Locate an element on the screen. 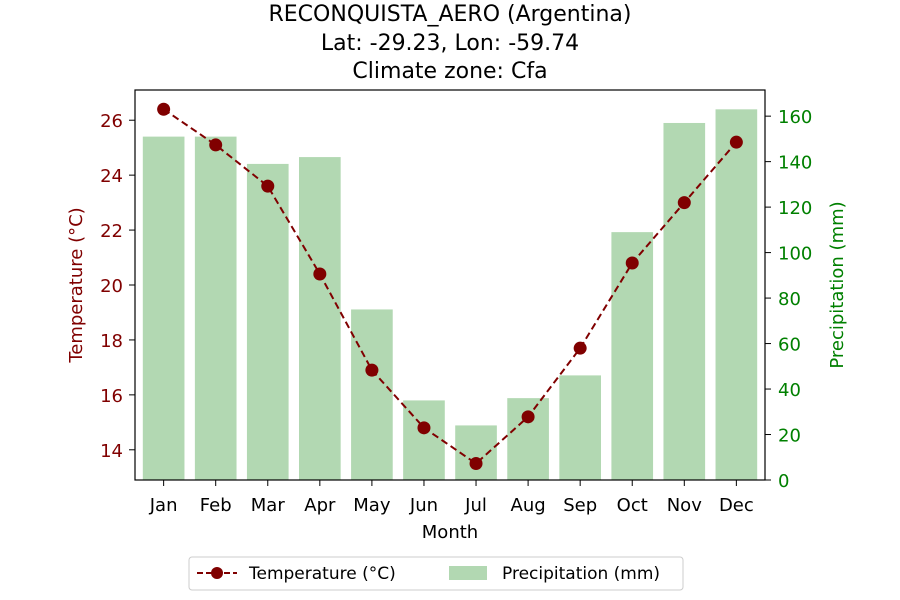 The height and width of the screenshot is (600, 900). temperature-point-apr is located at coordinates (320, 274).